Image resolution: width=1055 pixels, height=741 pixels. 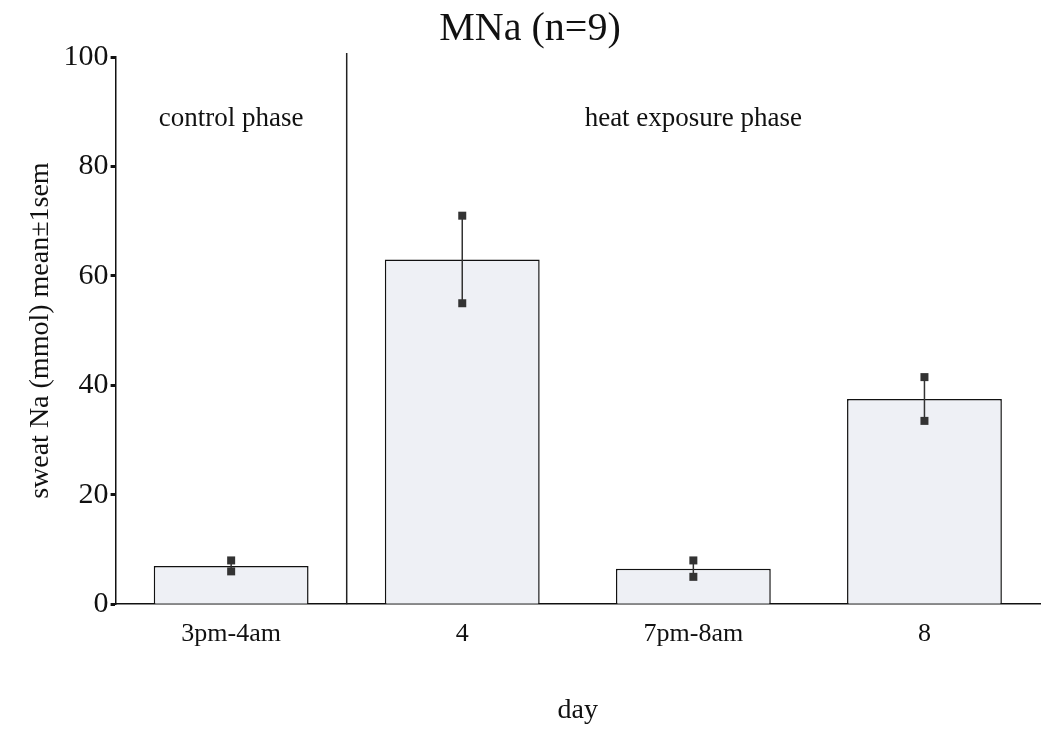 I want to click on annotation: heat exposure phase, so click(x=693, y=117).